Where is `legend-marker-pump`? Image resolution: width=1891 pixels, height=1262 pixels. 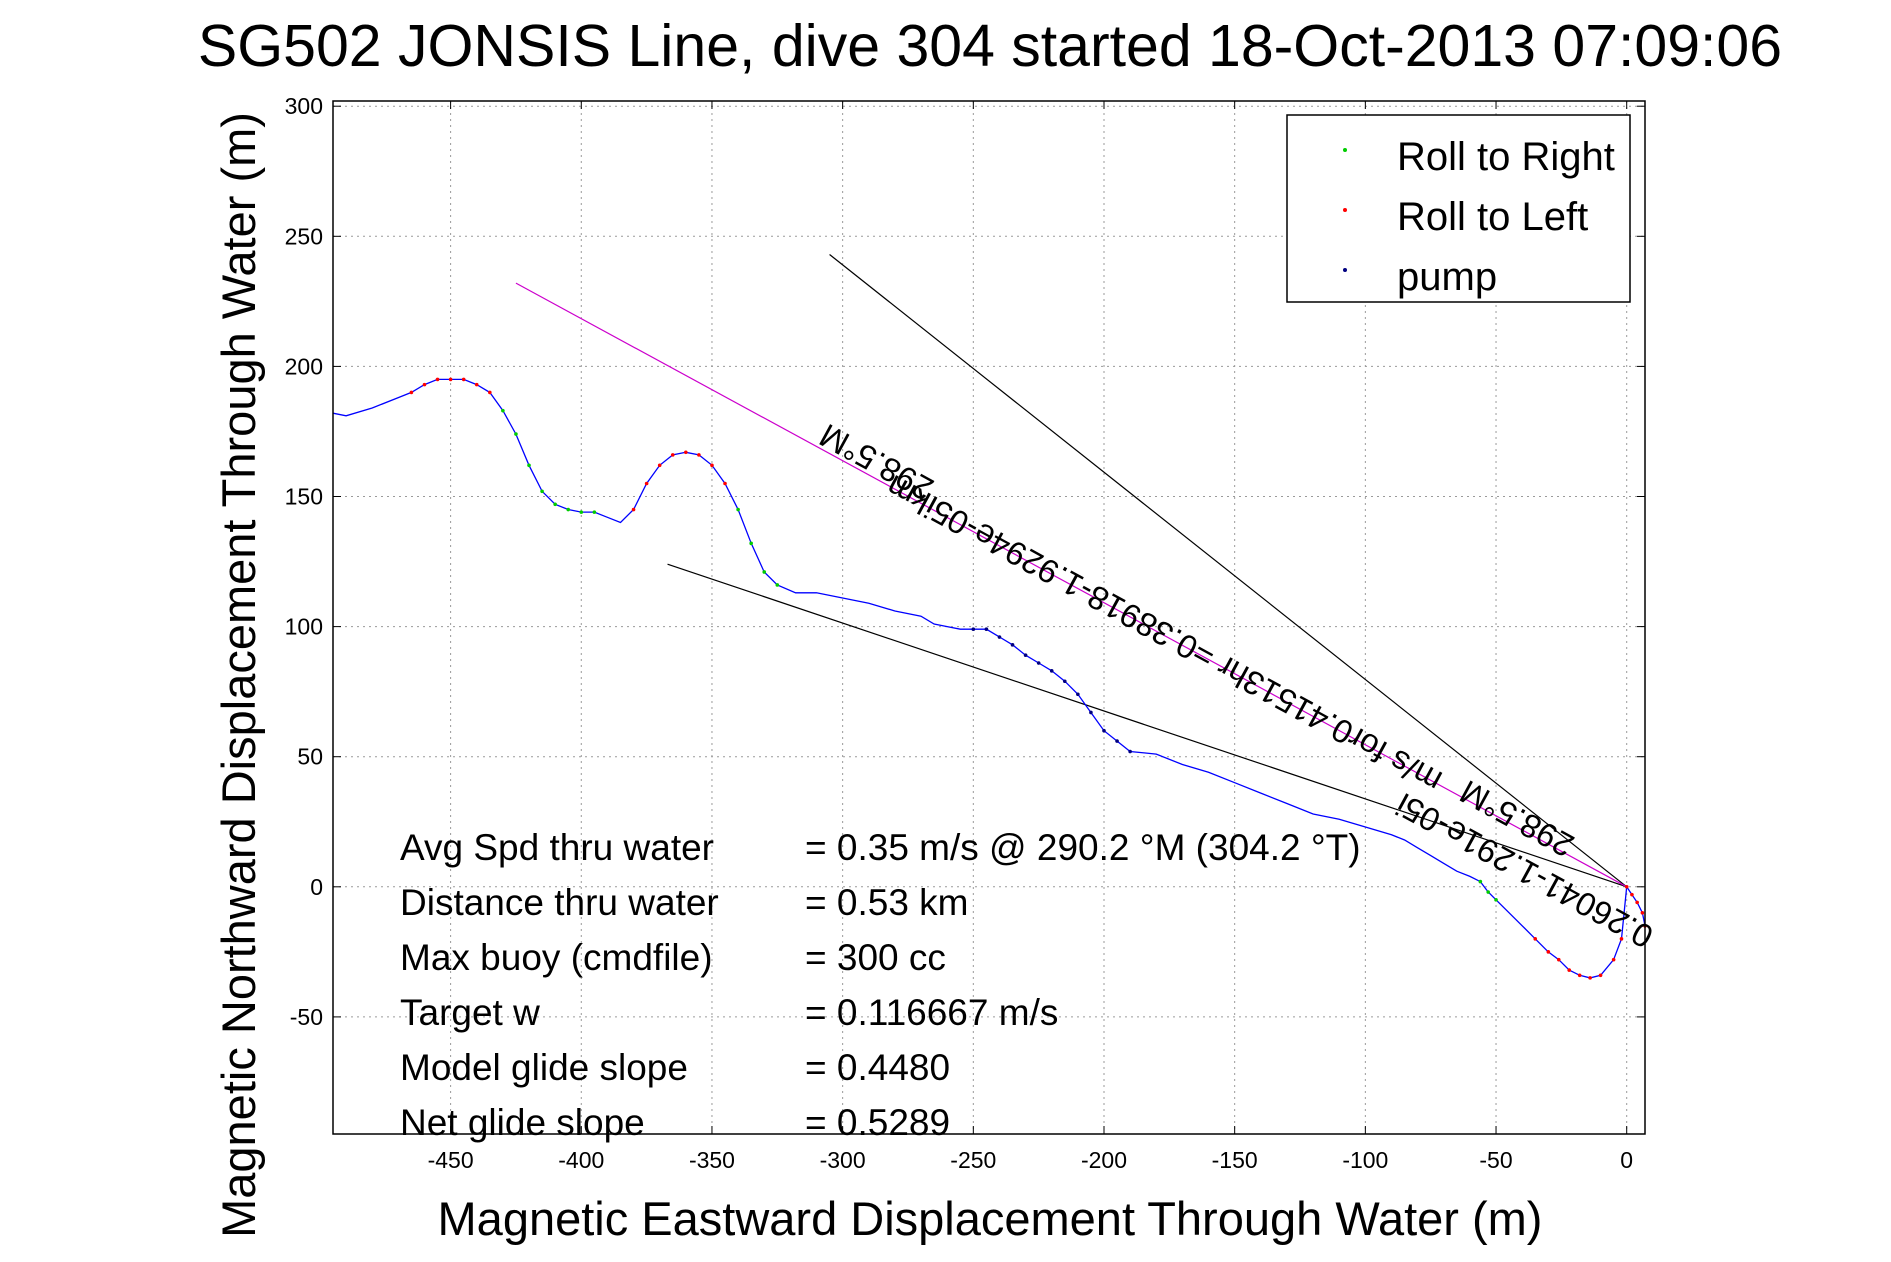
legend-marker-pump is located at coordinates (1345, 270).